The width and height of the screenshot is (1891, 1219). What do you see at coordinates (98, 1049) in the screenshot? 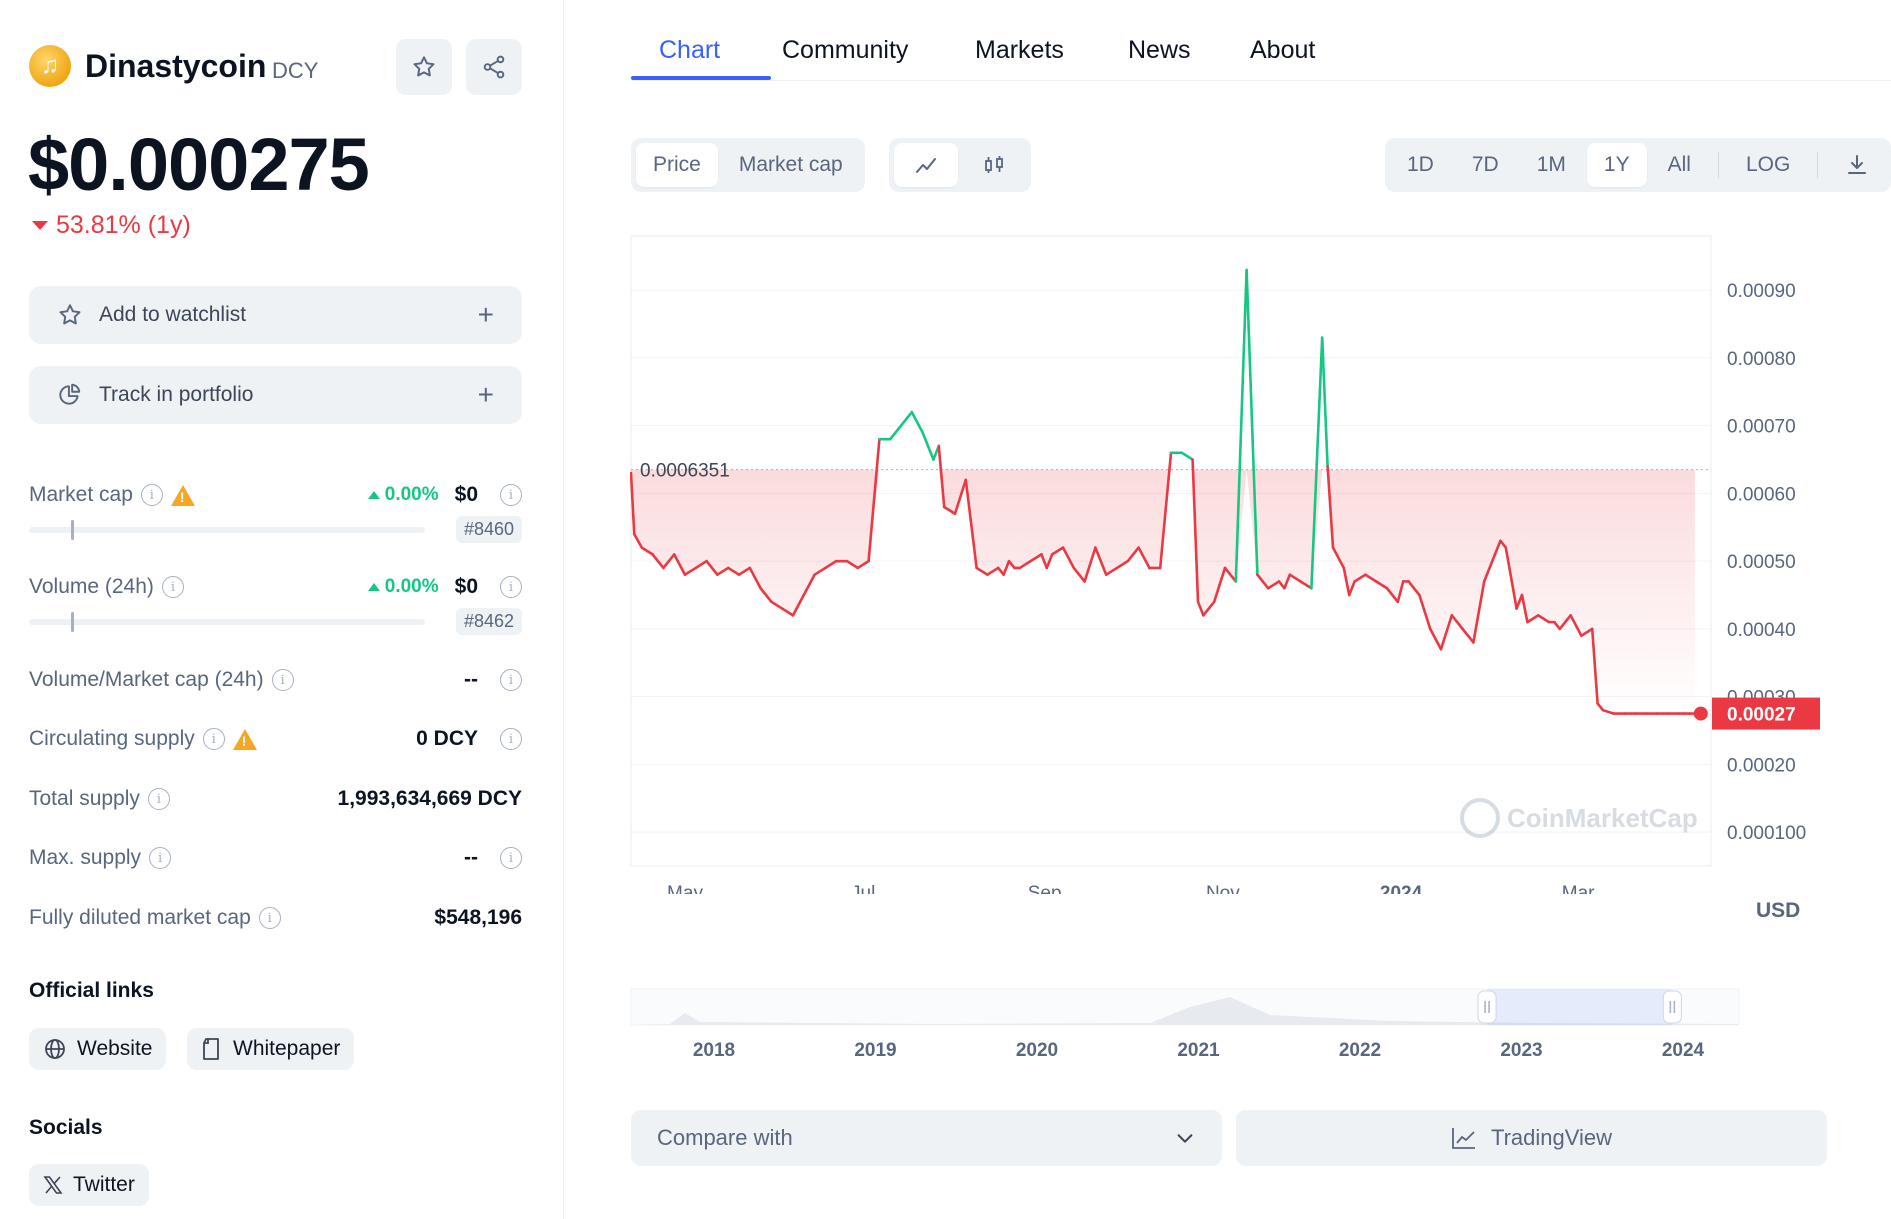
I see `website-link: Website` at bounding box center [98, 1049].